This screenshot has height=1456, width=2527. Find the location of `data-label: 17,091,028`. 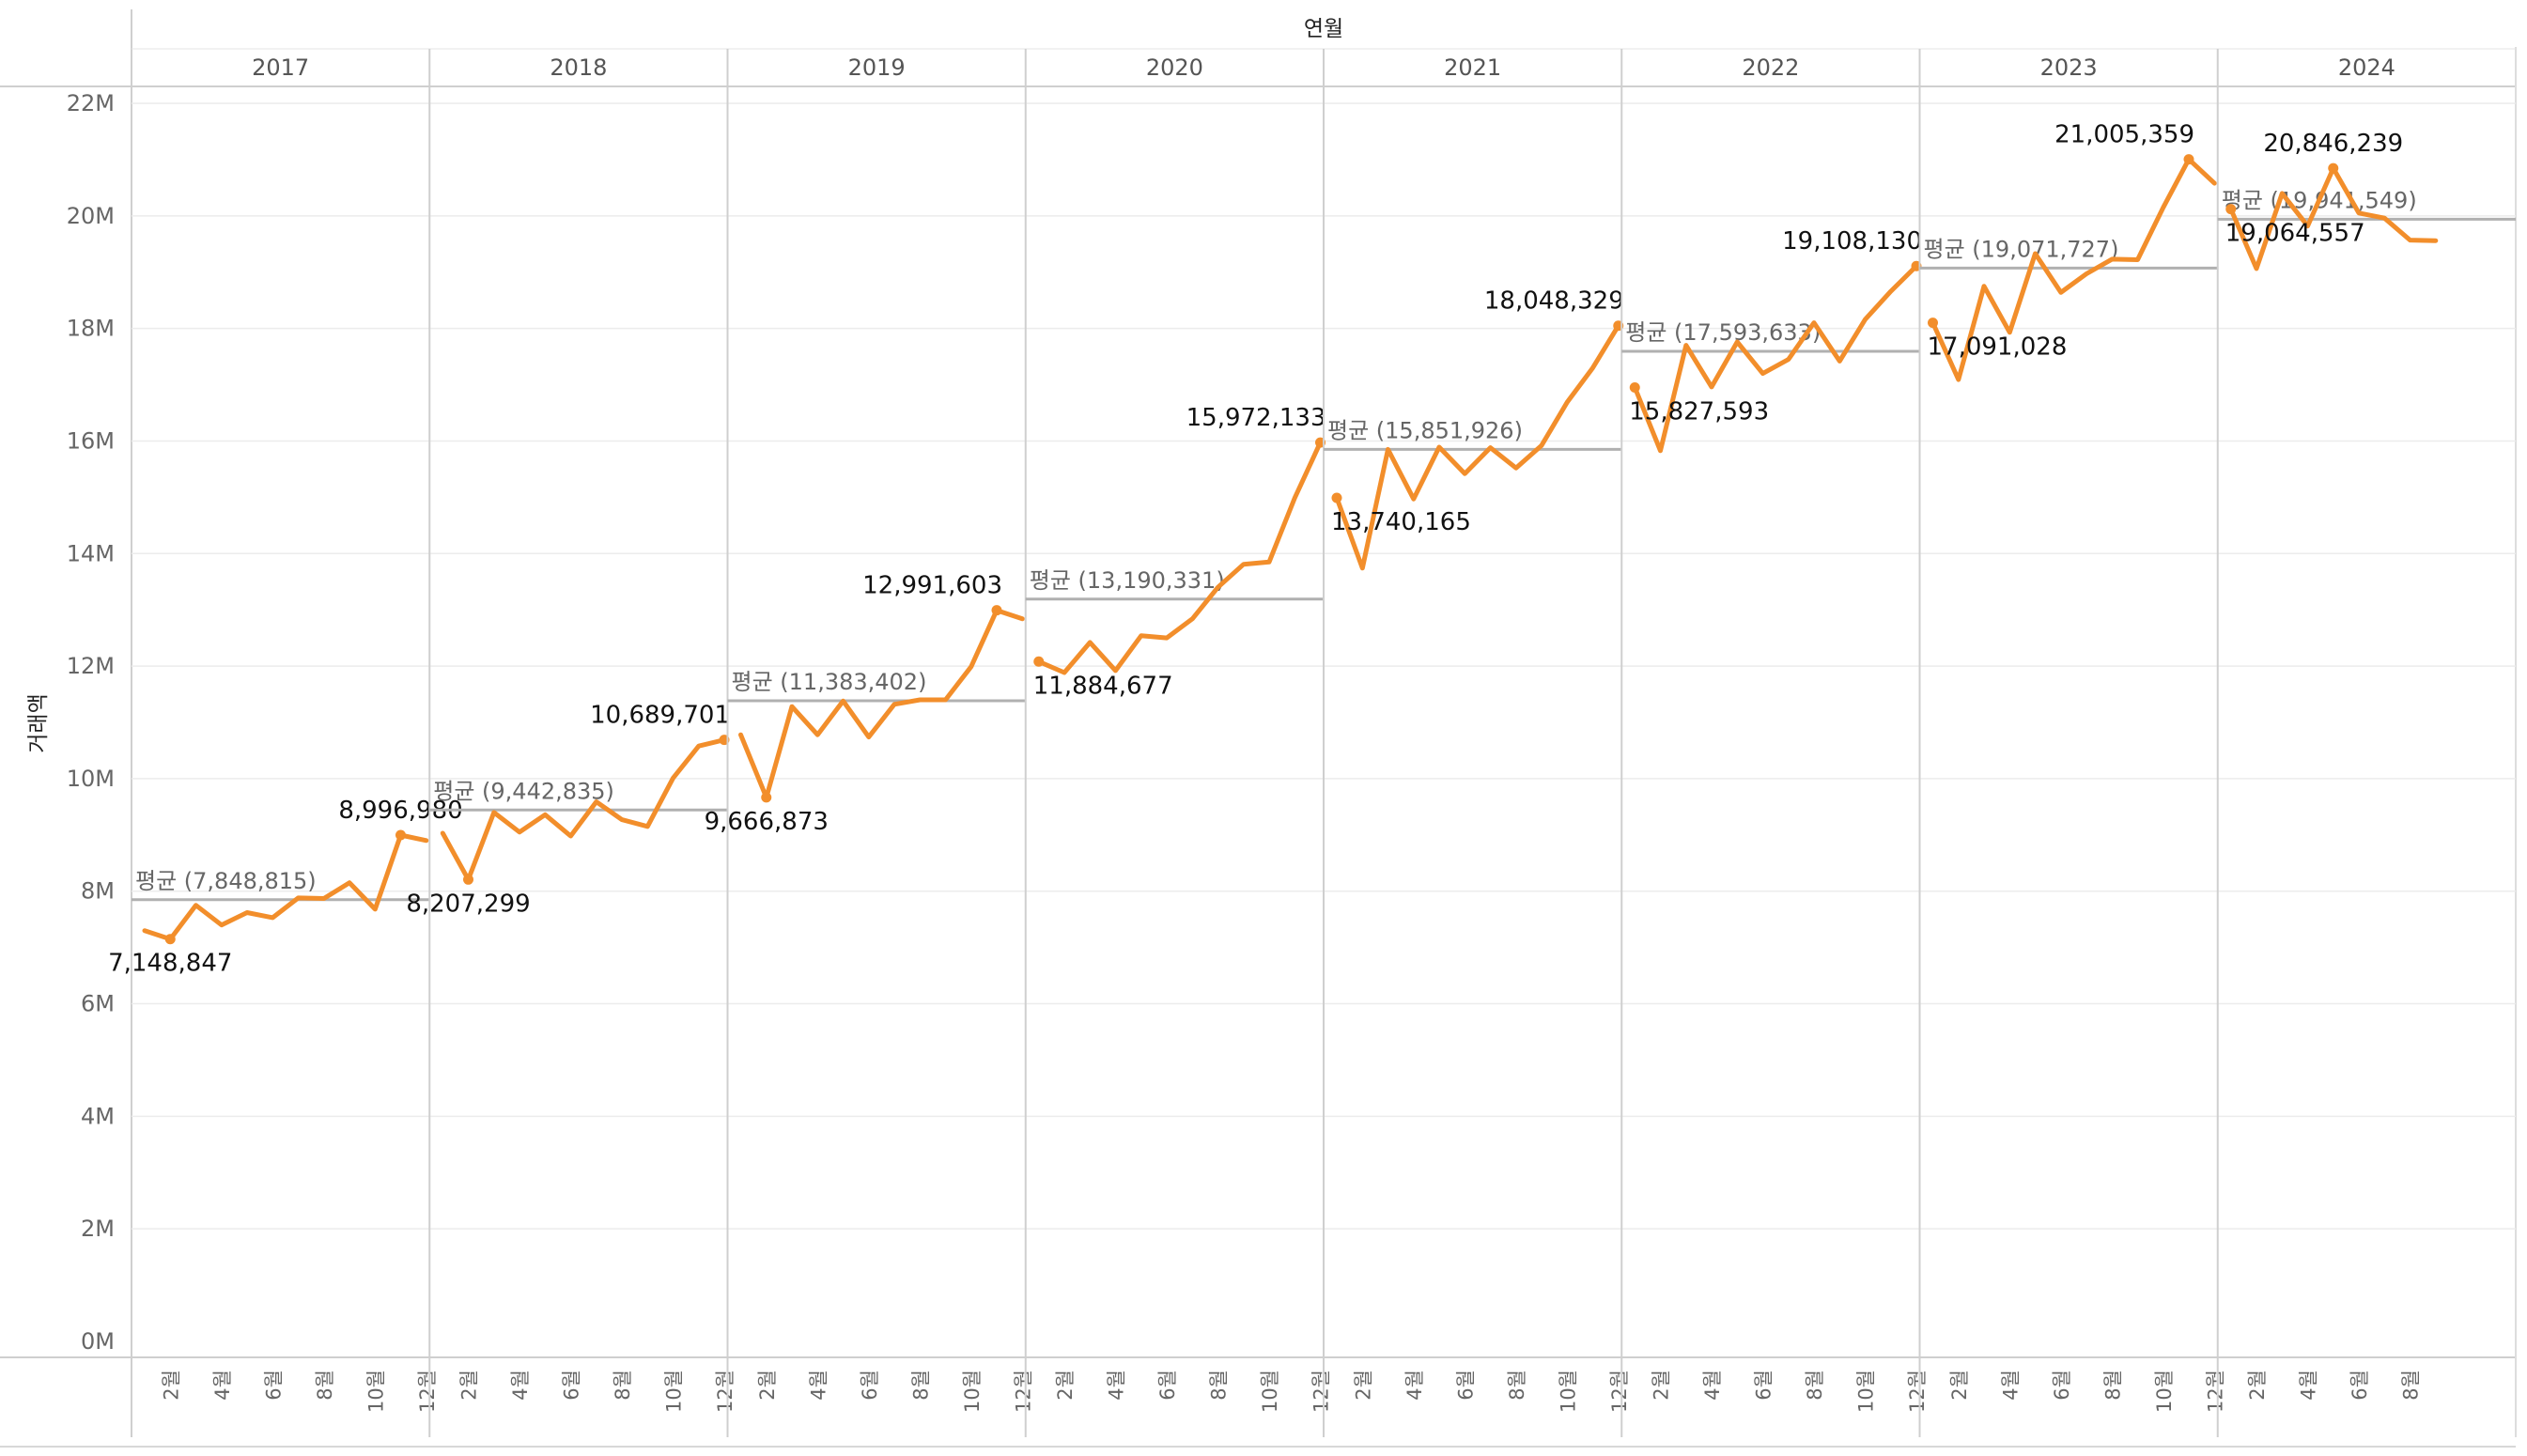

data-label: 17,091,028 is located at coordinates (1998, 347).